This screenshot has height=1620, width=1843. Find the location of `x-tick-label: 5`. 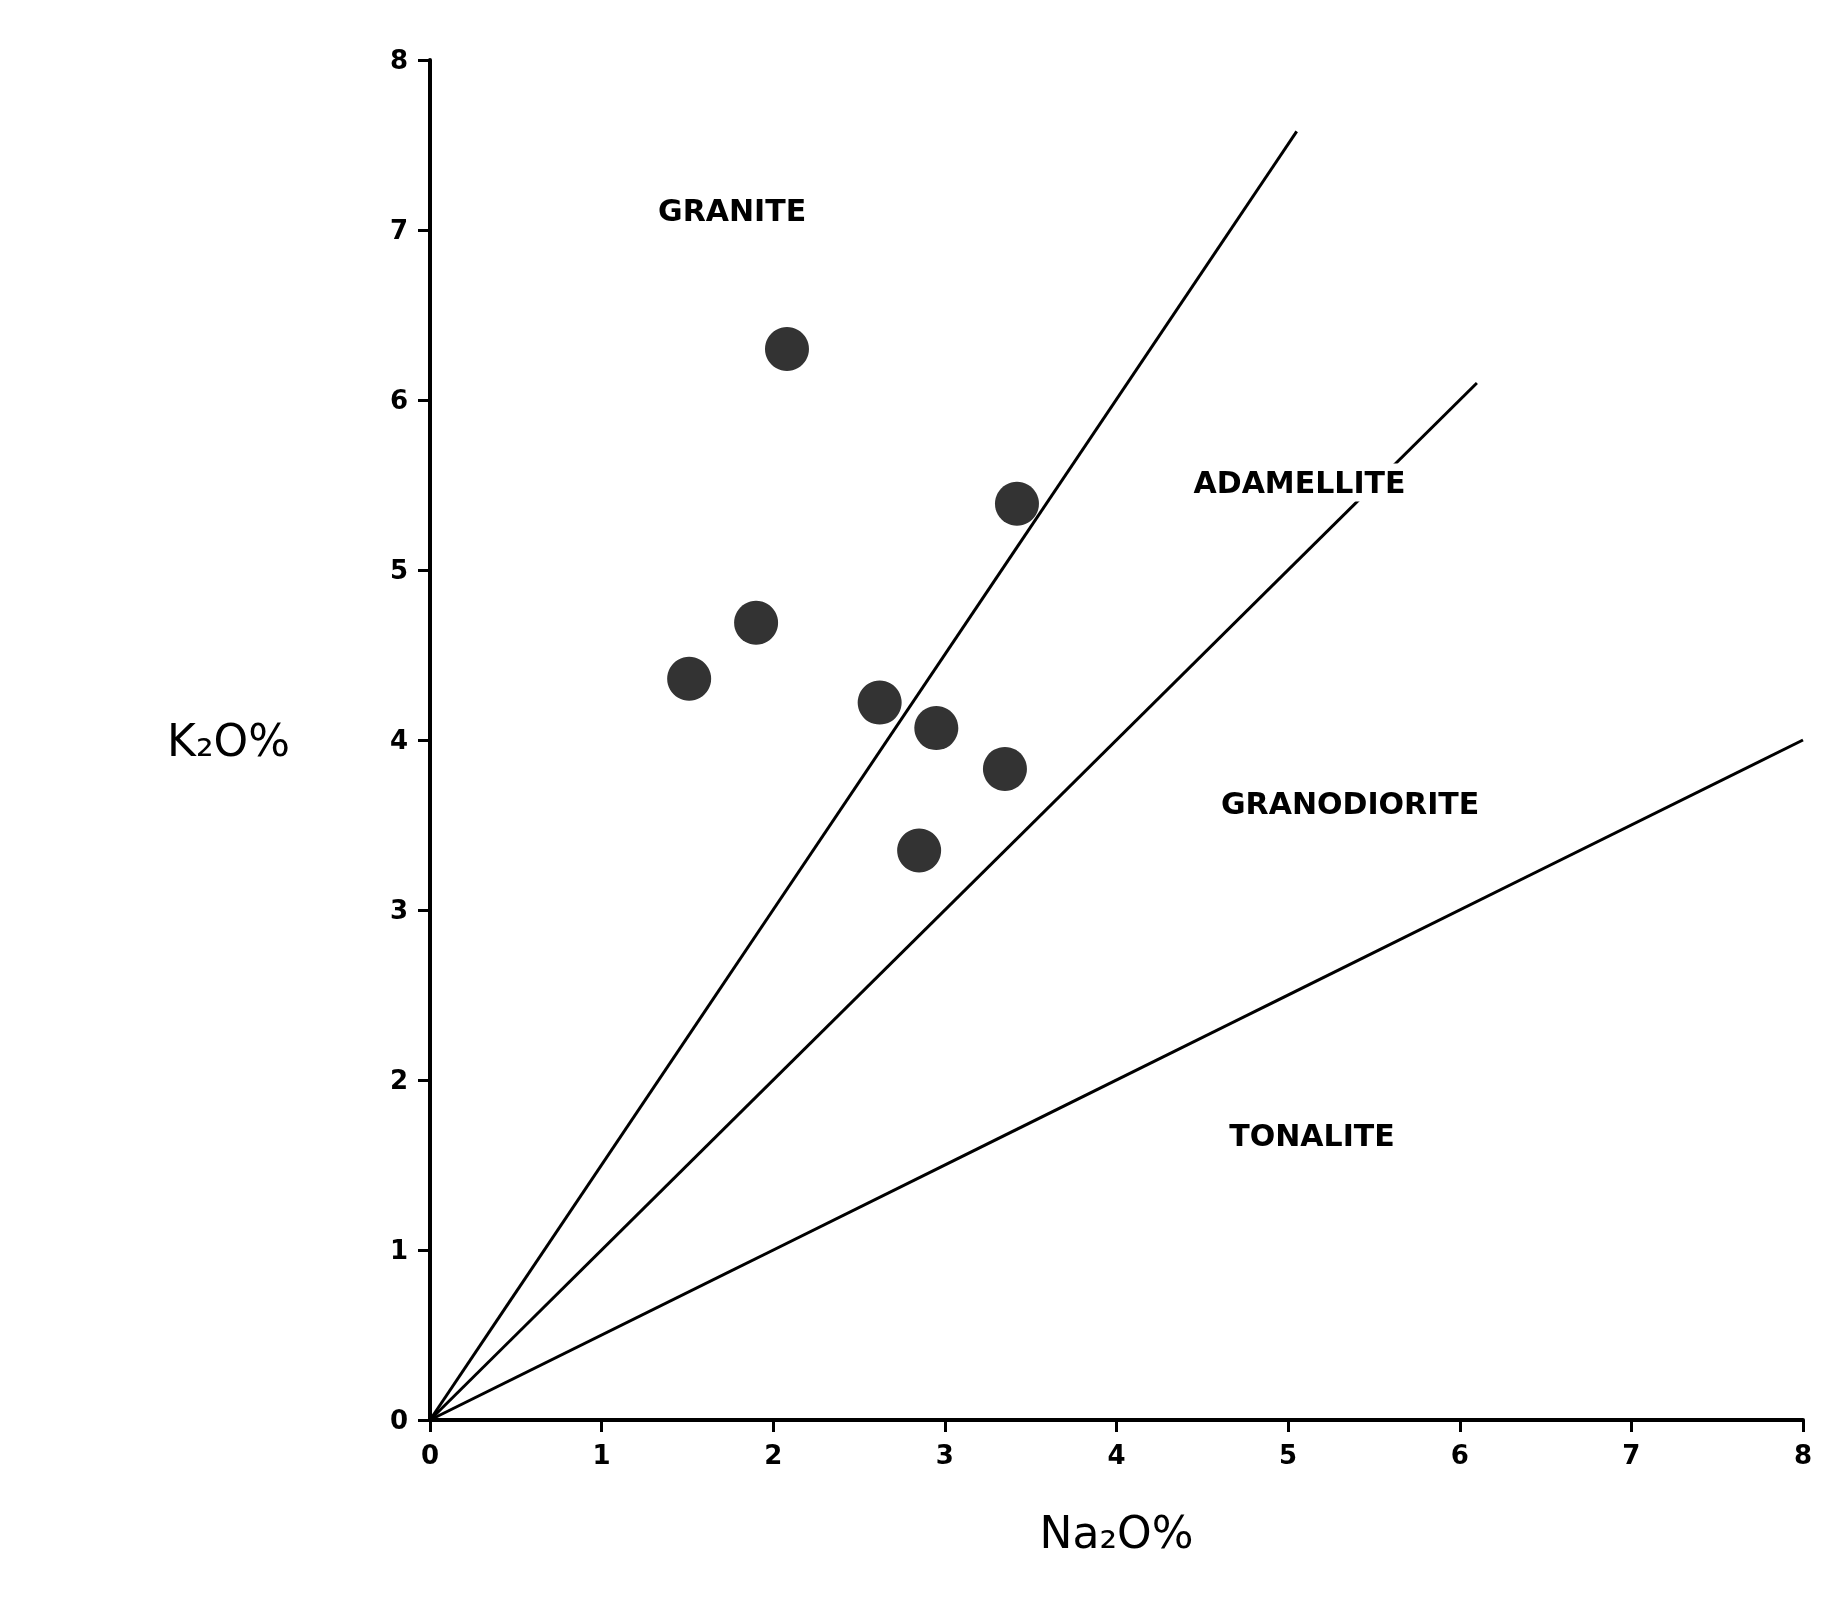

x-tick-label: 5 is located at coordinates (1288, 1455).